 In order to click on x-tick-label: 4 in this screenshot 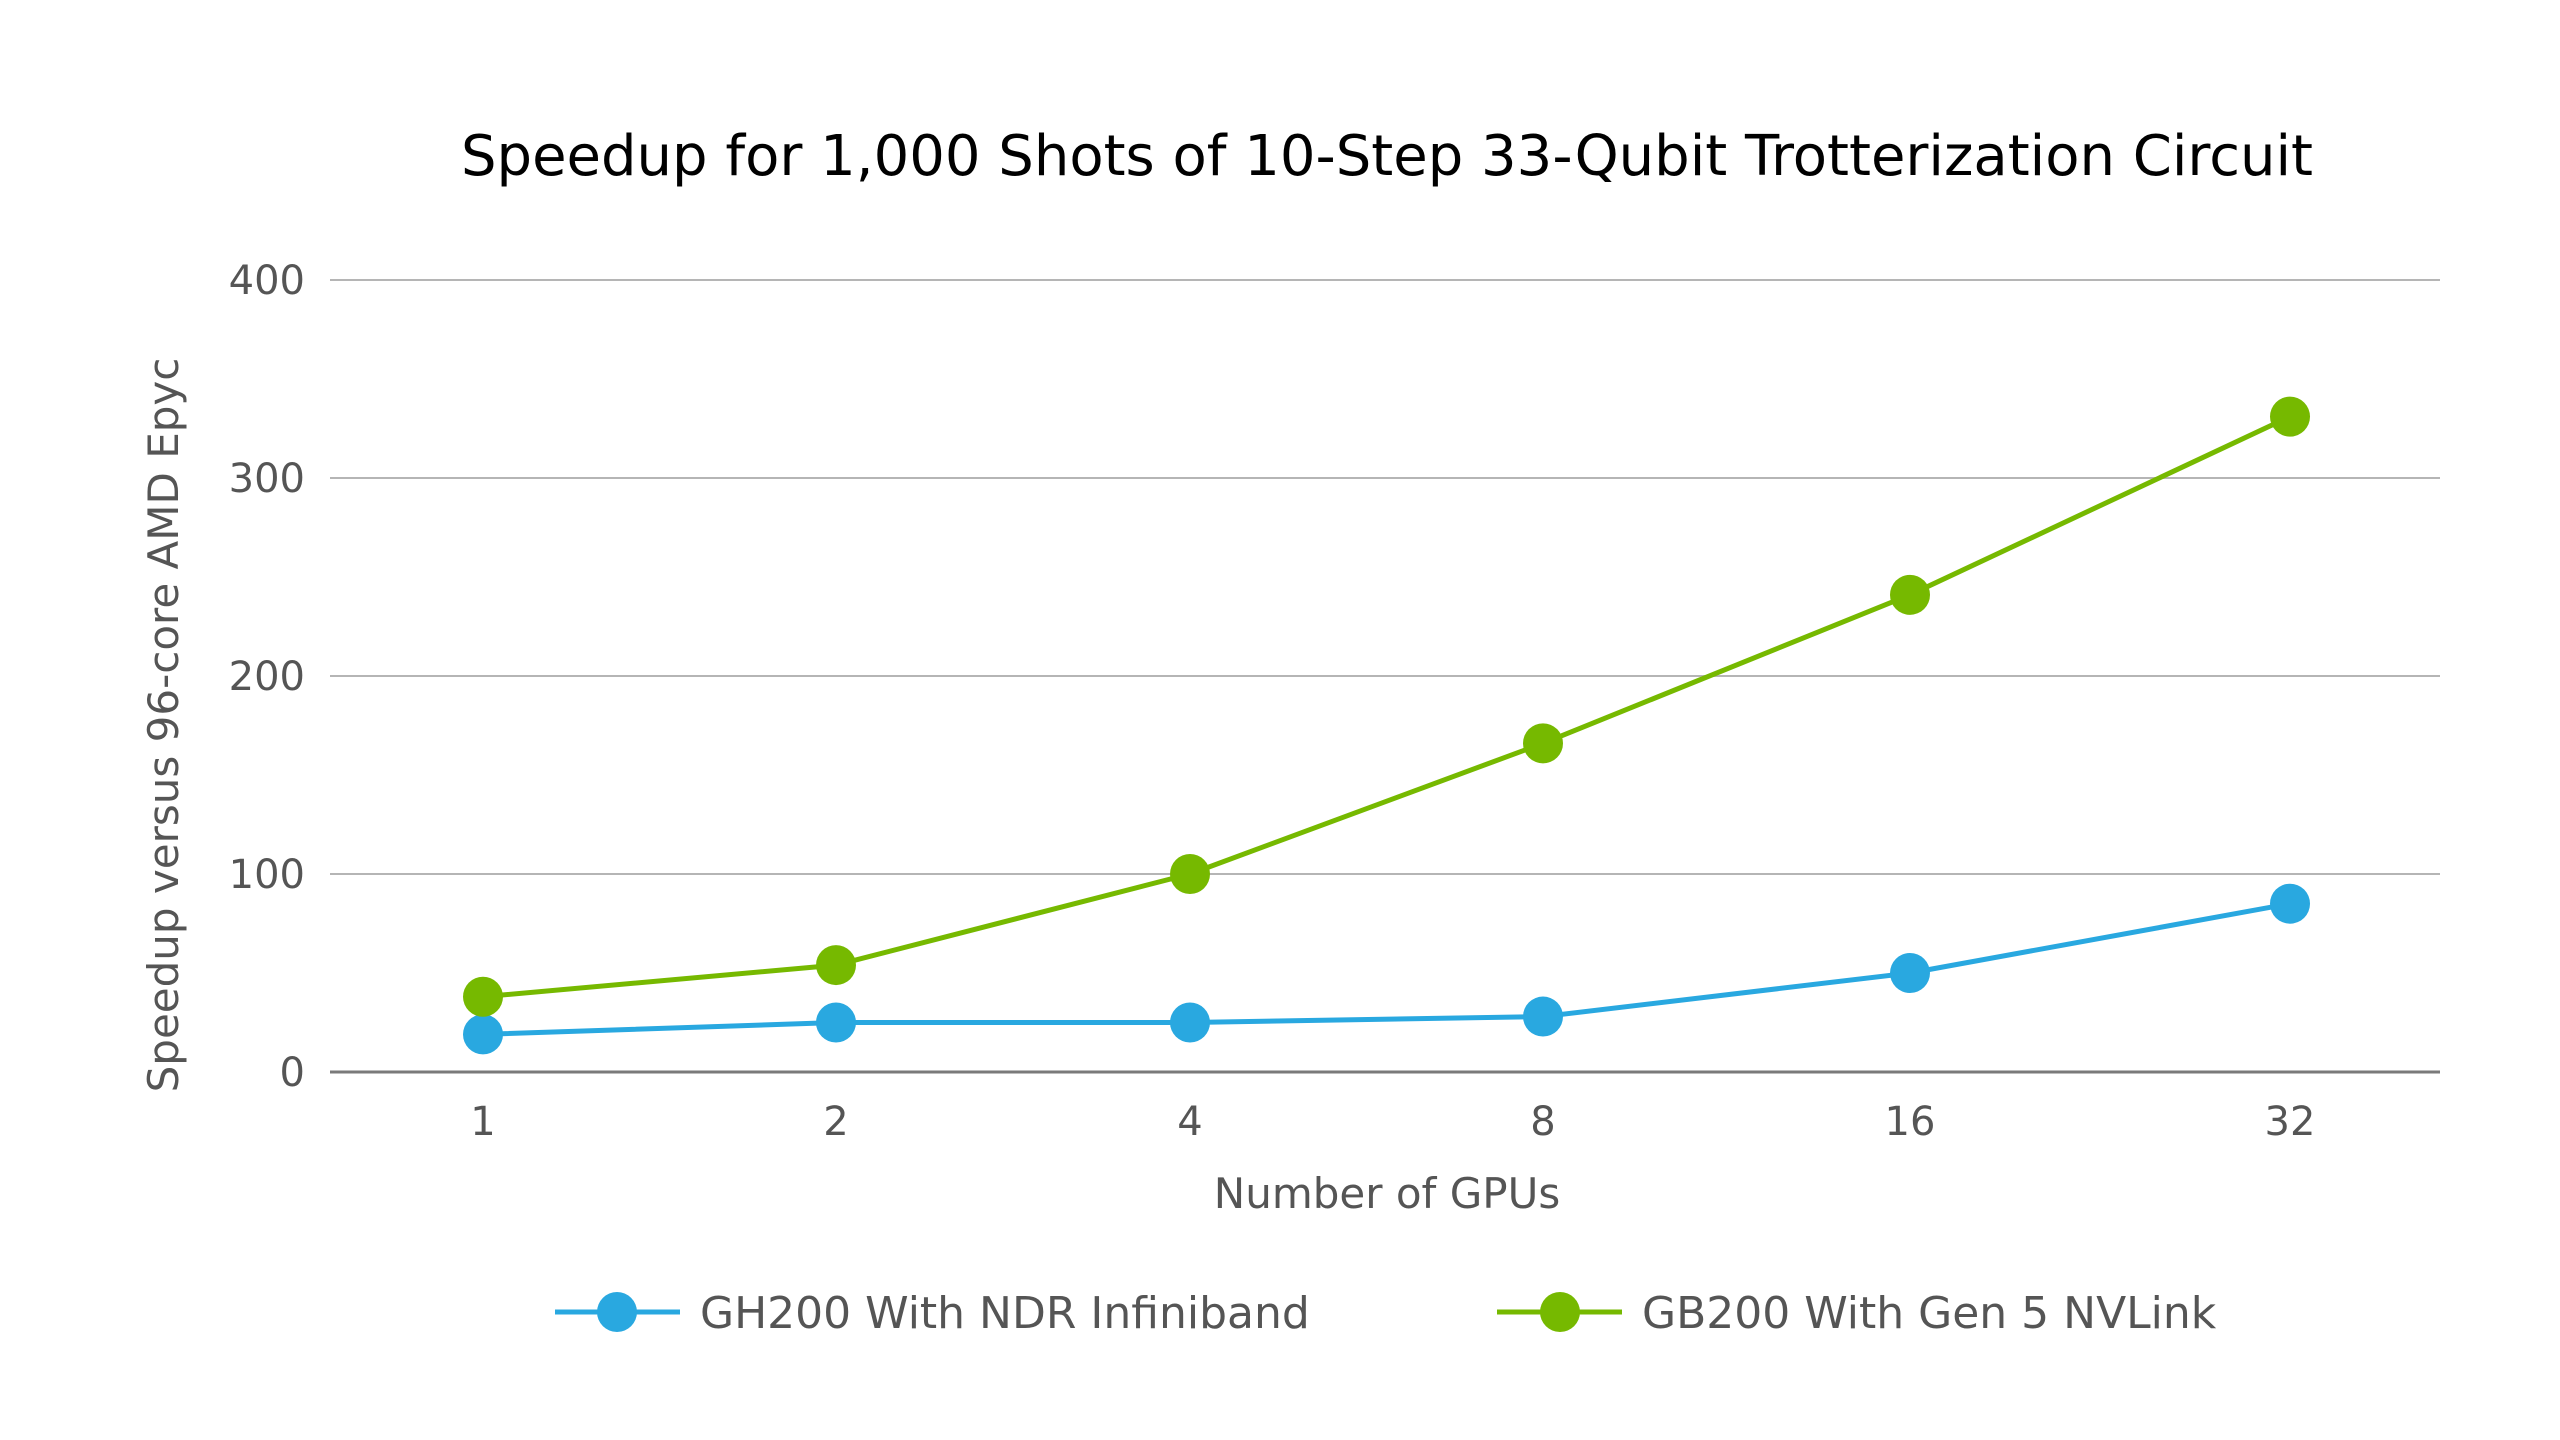, I will do `click(1189, 1122)`.